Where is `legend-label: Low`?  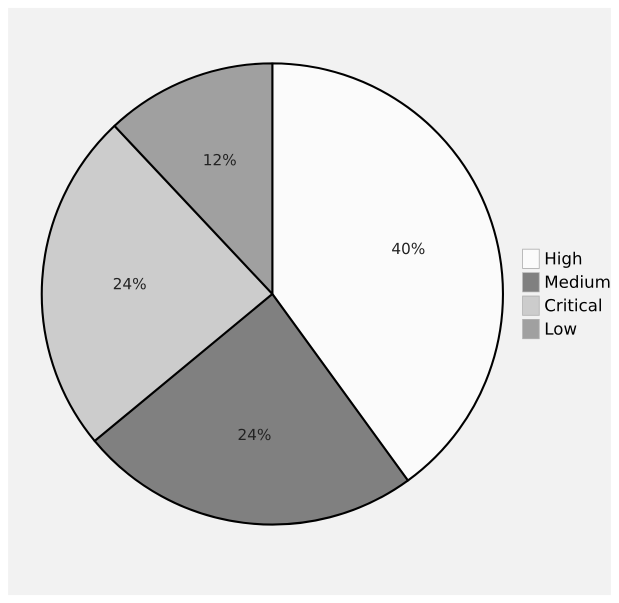 legend-label: Low is located at coordinates (561, 328).